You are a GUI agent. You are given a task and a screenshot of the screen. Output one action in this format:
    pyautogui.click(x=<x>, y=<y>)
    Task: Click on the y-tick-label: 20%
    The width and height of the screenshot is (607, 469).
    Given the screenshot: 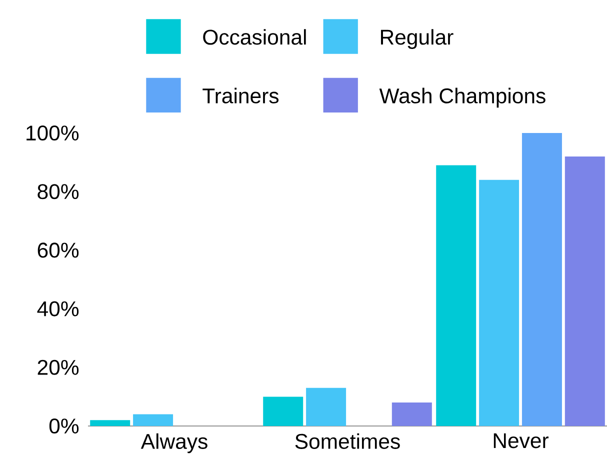 What is the action you would take?
    pyautogui.click(x=58, y=367)
    